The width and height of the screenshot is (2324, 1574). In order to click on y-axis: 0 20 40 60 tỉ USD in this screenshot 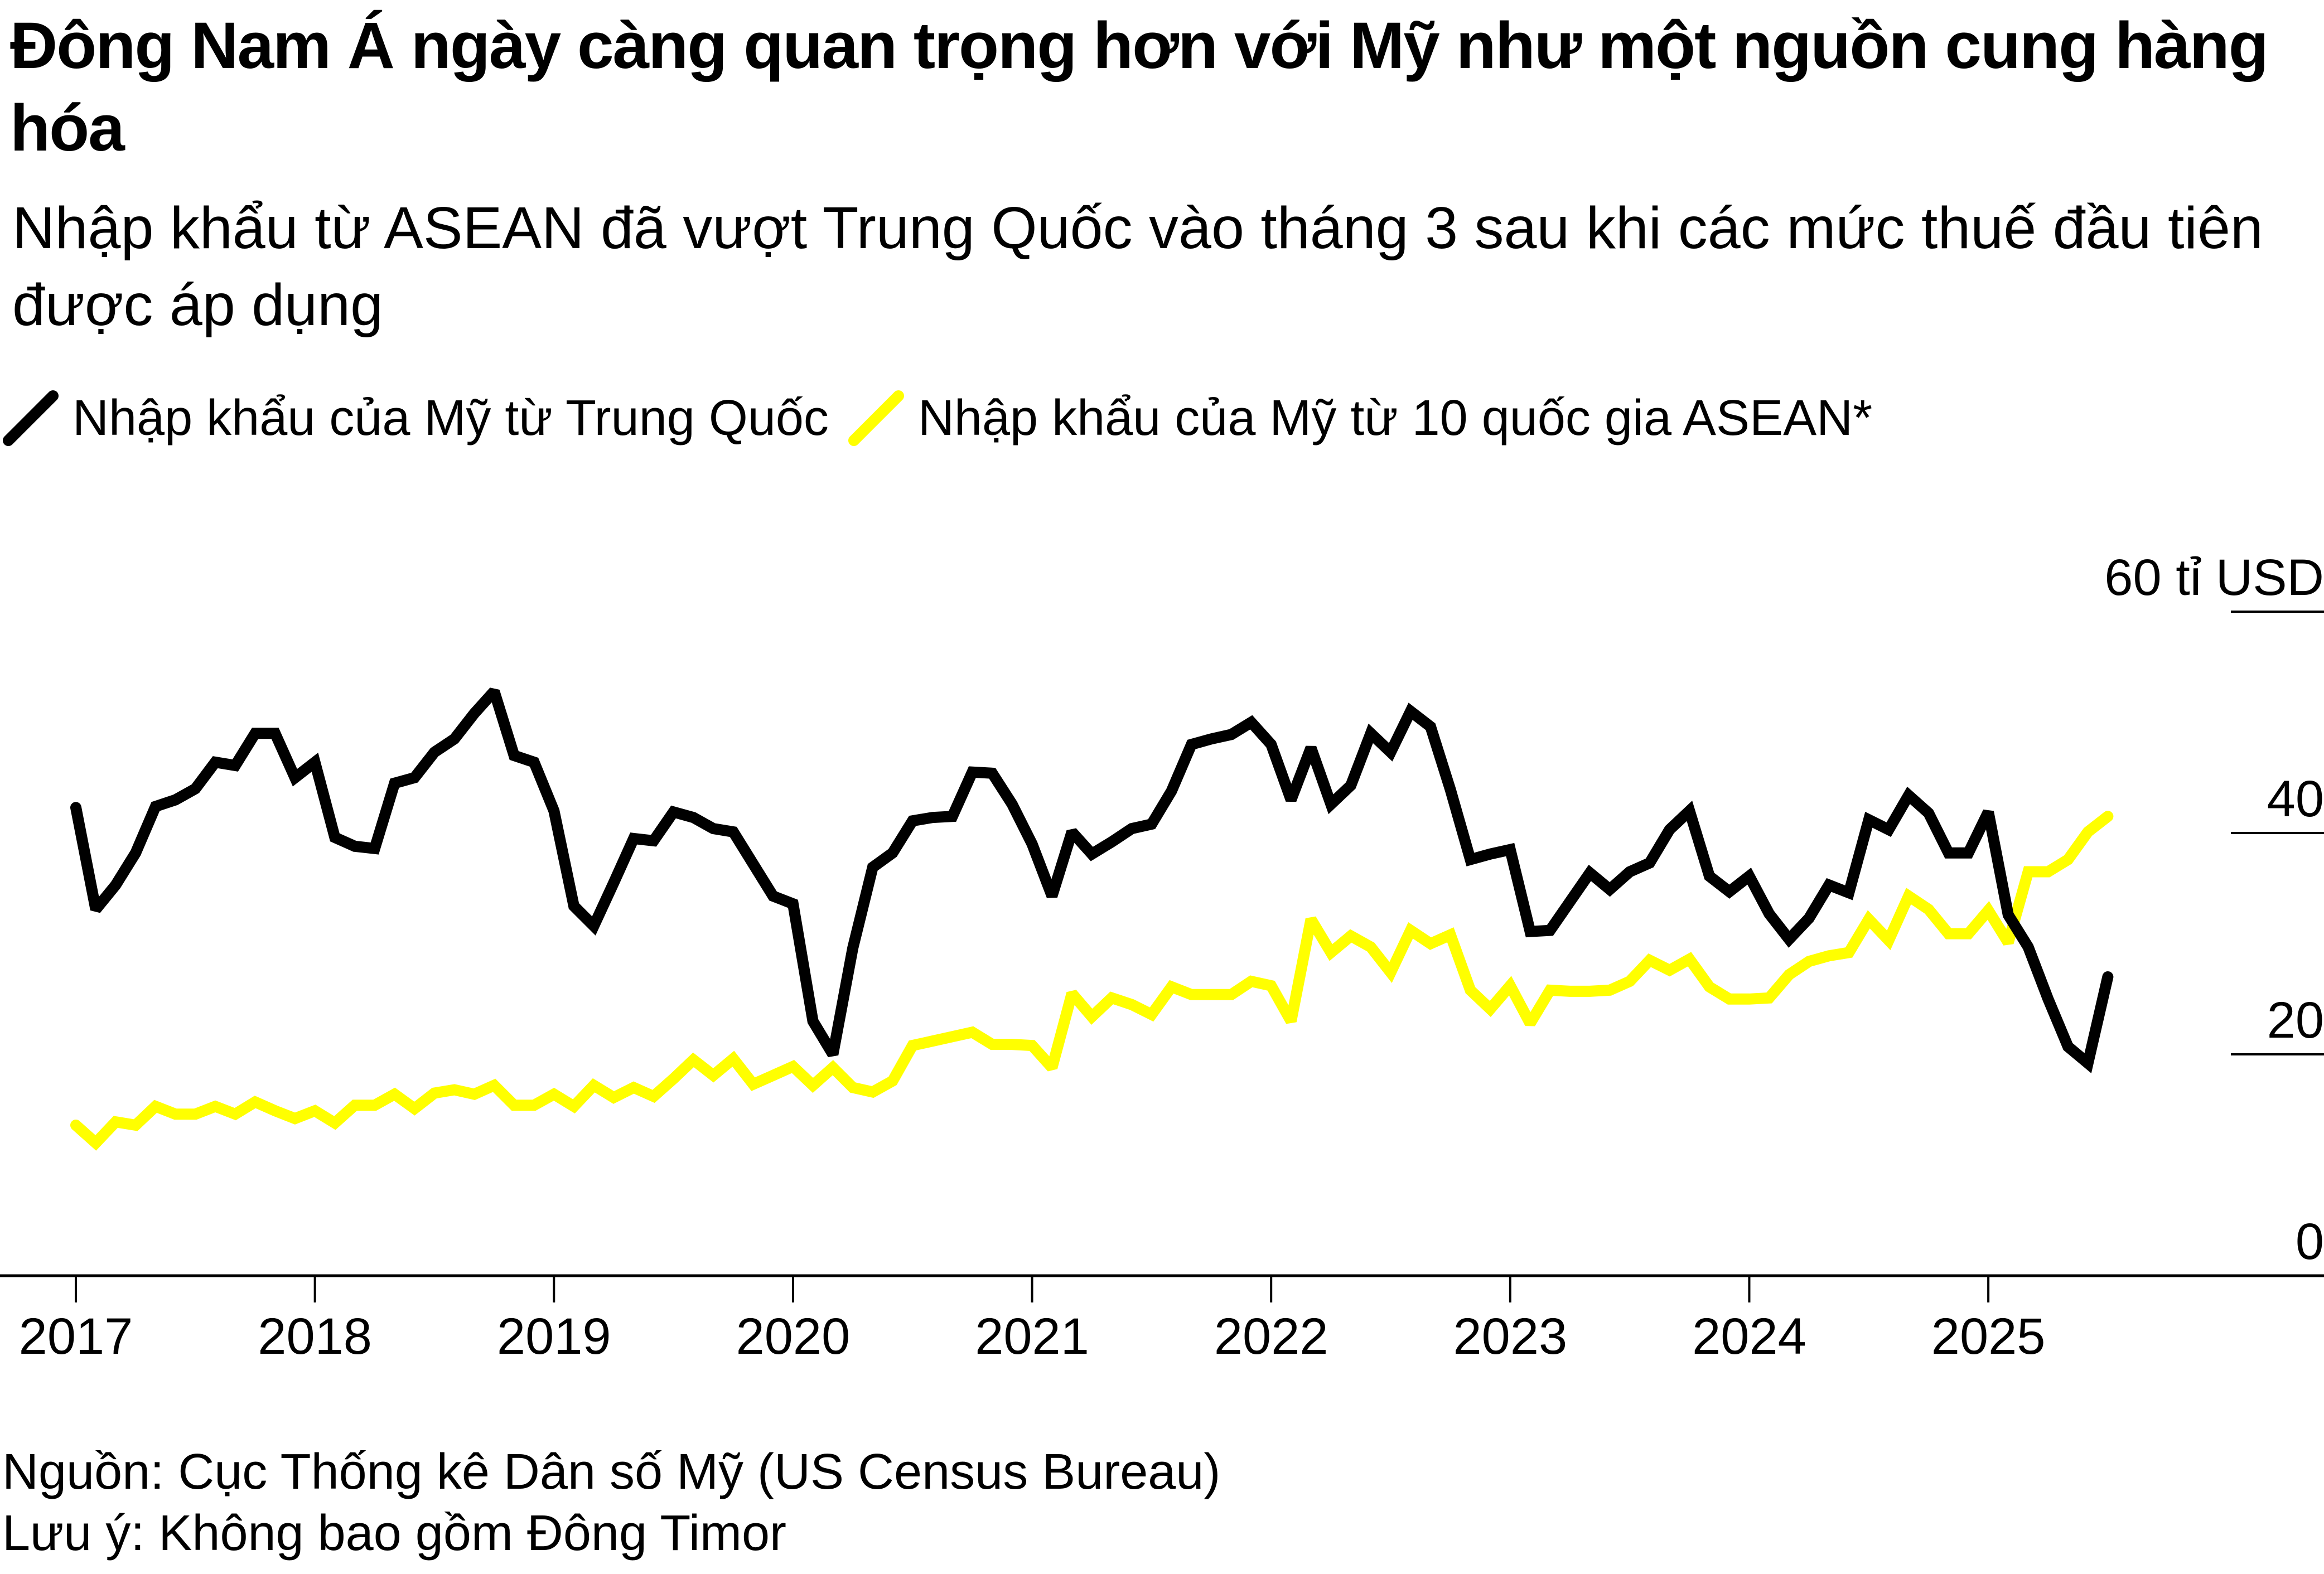, I will do `click(2214, 909)`.